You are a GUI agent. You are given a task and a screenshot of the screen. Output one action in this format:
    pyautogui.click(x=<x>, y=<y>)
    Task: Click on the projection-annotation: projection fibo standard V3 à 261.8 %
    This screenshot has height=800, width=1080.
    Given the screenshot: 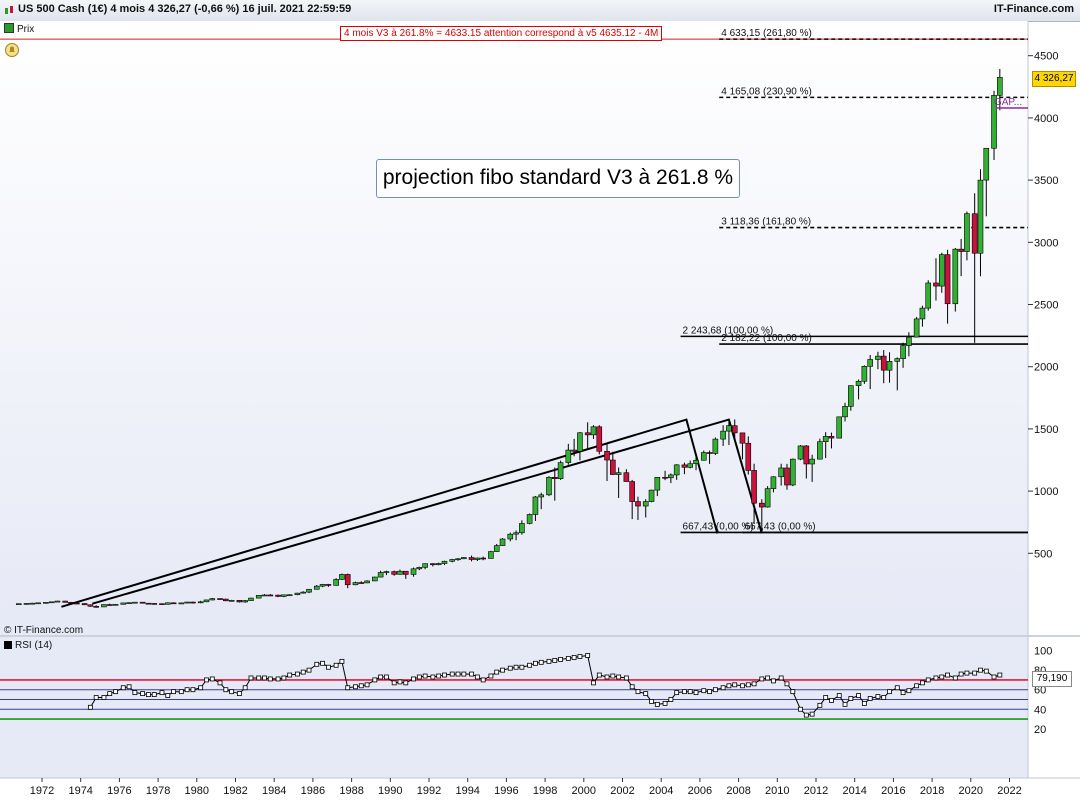 What is the action you would take?
    pyautogui.click(x=558, y=178)
    